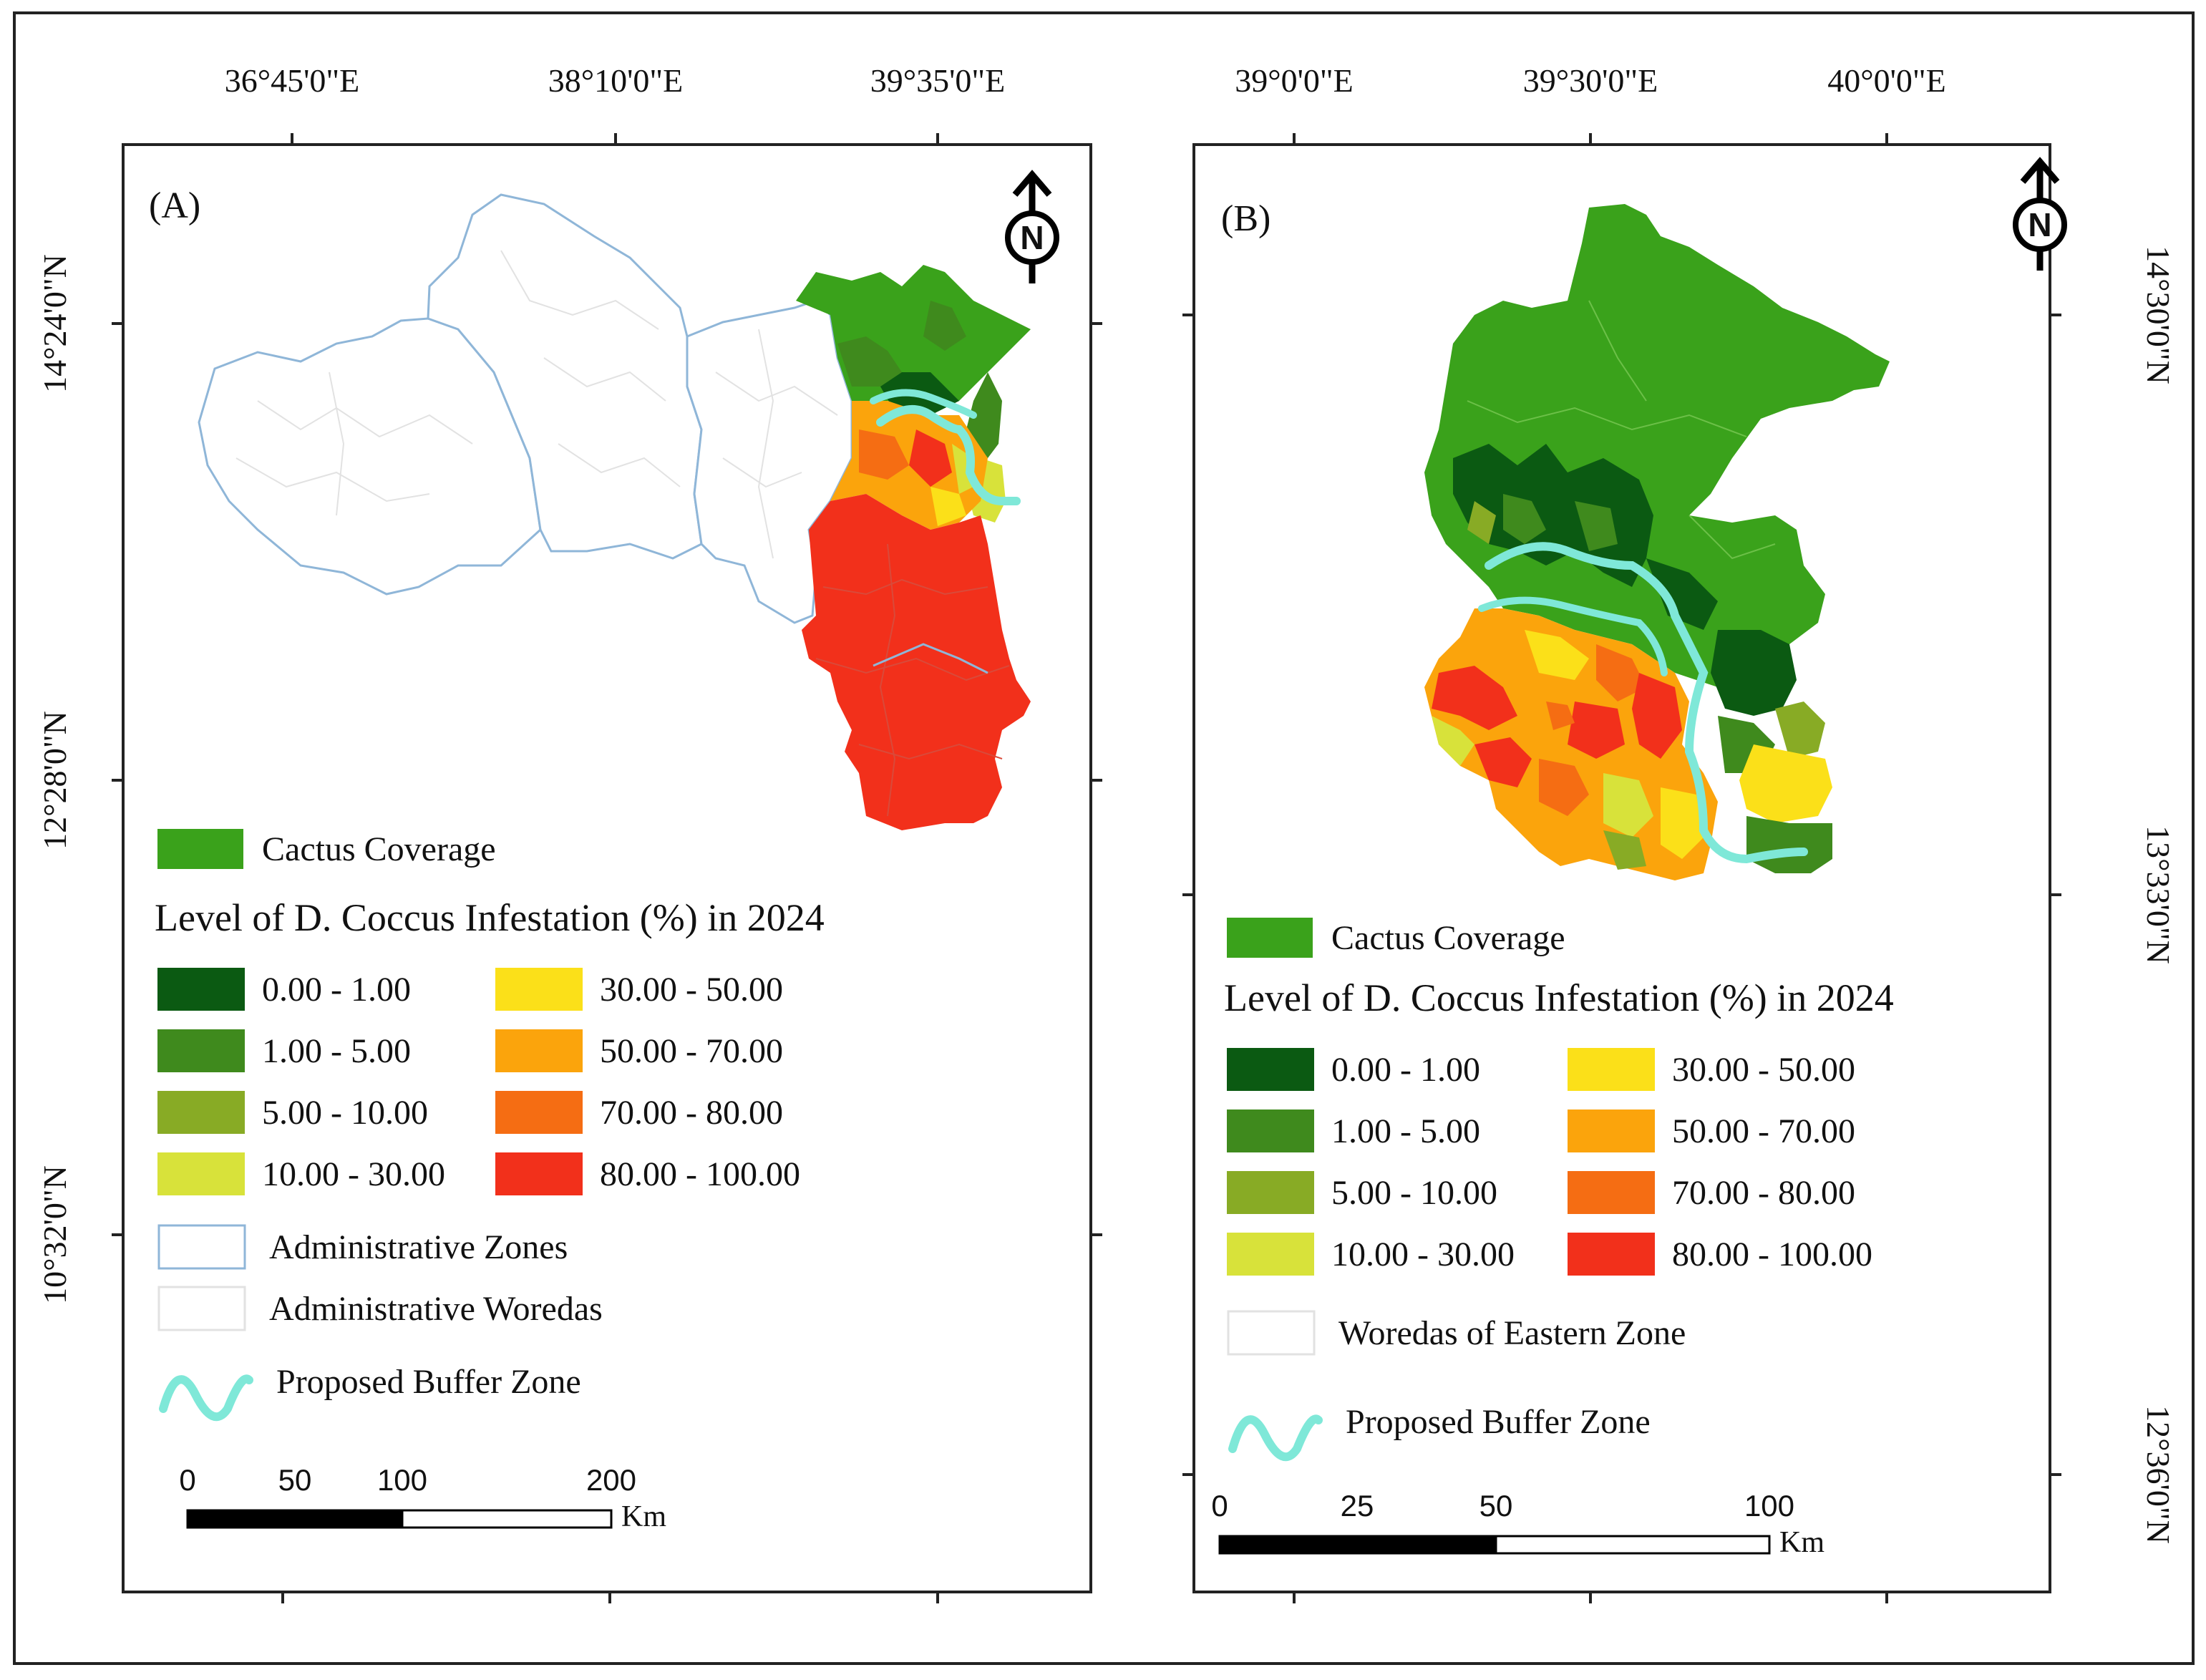 This screenshot has height=1680, width=2206. I want to click on panel-a-lat-label: 10°32'0"N, so click(55, 1234).